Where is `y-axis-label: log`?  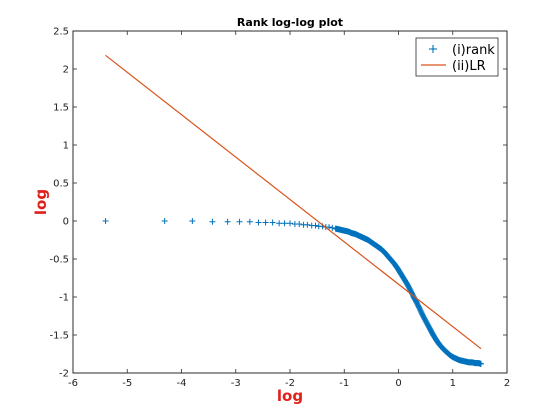
y-axis-label: log is located at coordinates (41, 202).